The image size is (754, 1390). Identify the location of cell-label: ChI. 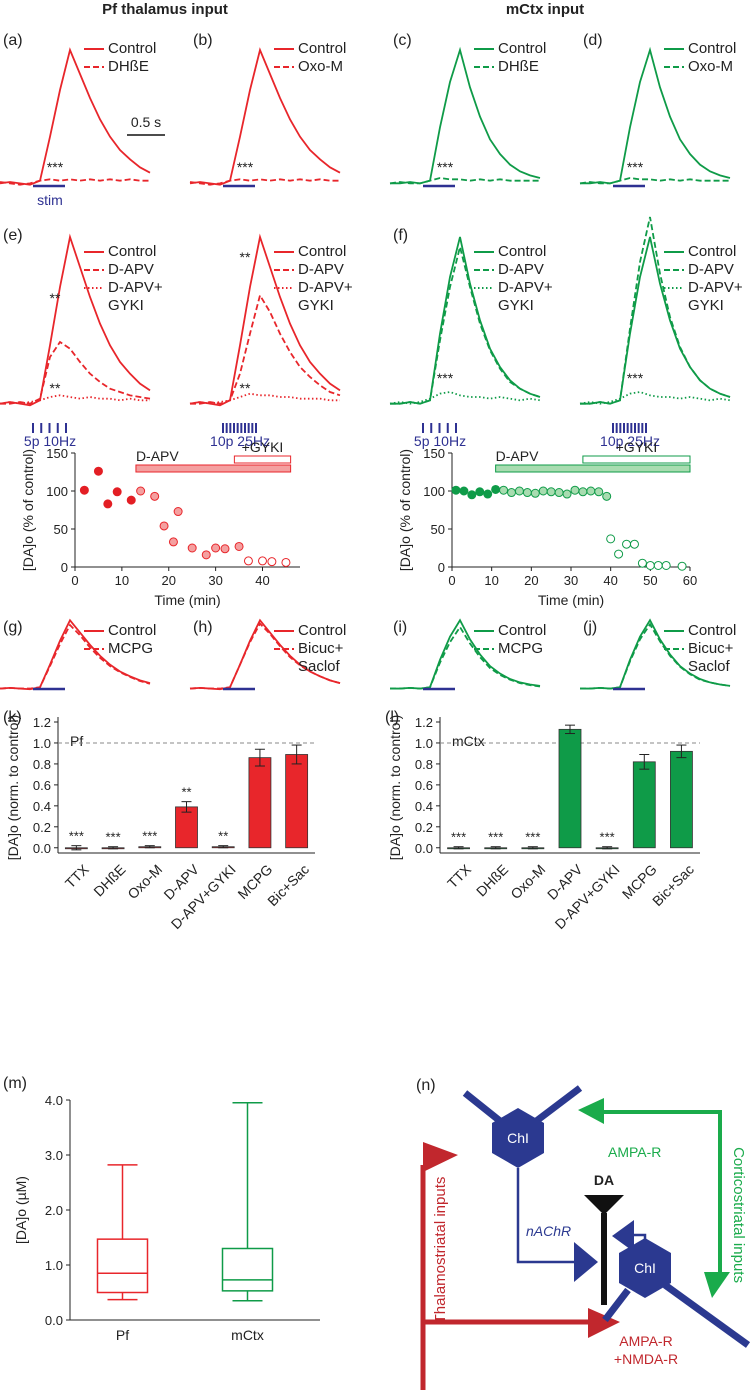
(645, 1268).